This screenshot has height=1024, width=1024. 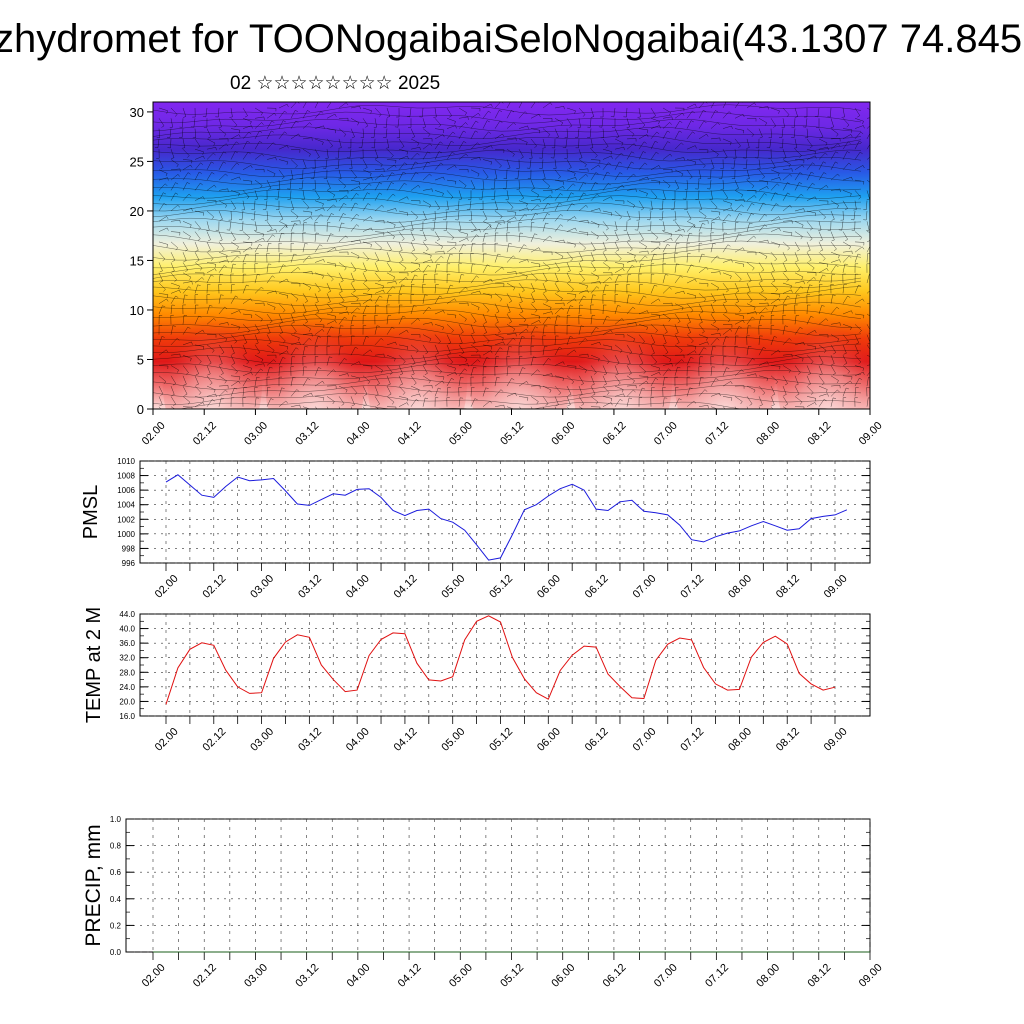 I want to click on y-tick-label: 1006, so click(x=126, y=490).